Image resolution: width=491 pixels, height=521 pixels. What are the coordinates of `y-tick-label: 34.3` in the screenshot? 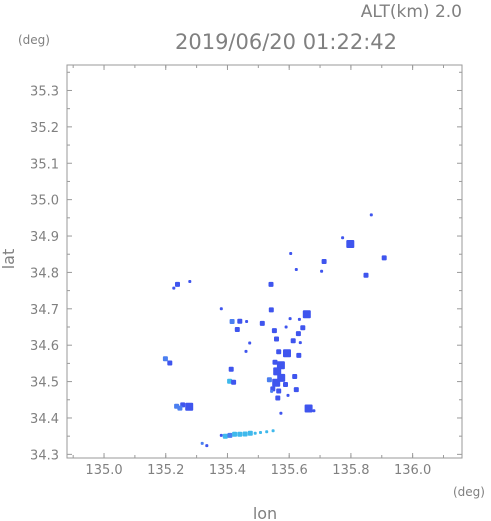 It's located at (44, 455).